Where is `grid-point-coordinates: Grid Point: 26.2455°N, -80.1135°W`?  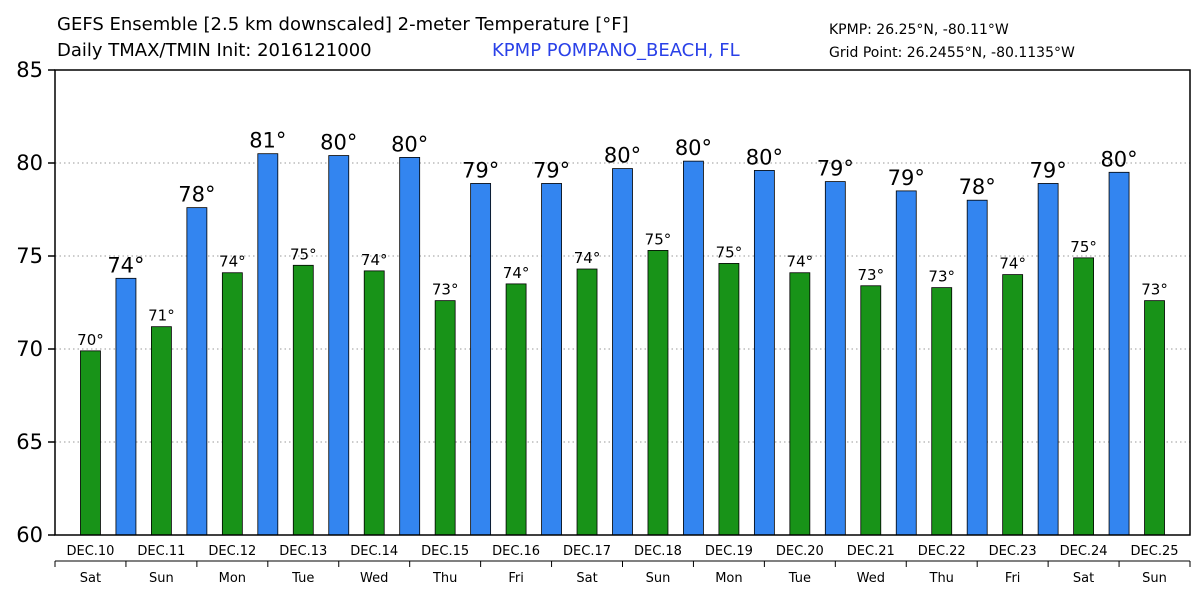 grid-point-coordinates: Grid Point: 26.2455°N, -80.1135°W is located at coordinates (952, 53).